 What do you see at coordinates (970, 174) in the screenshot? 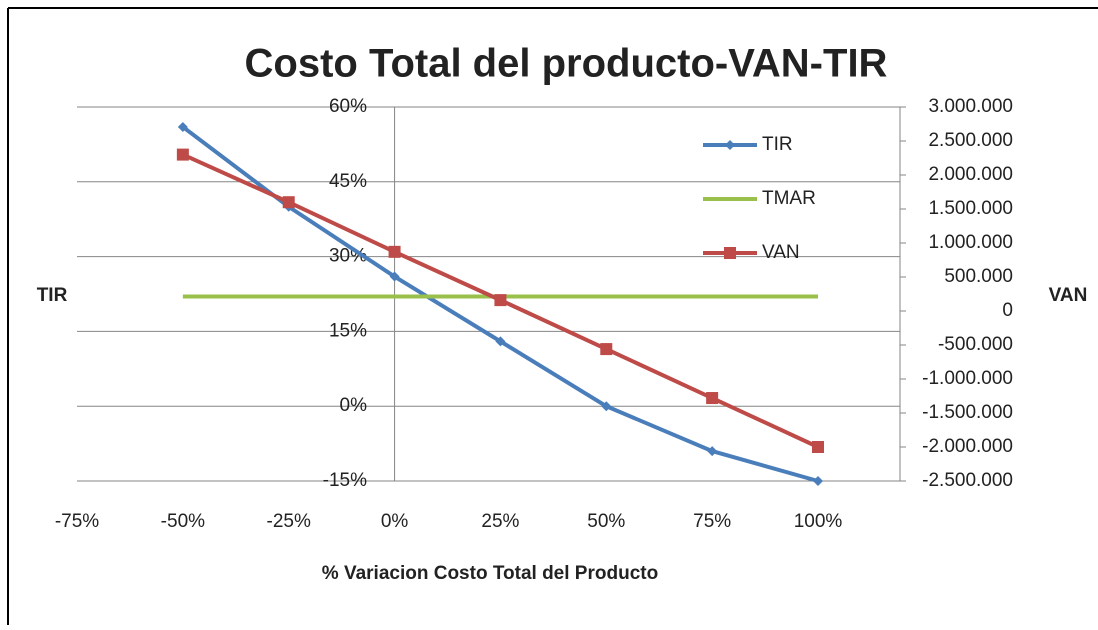
I see `y2-tick-label: 2.000.000` at bounding box center [970, 174].